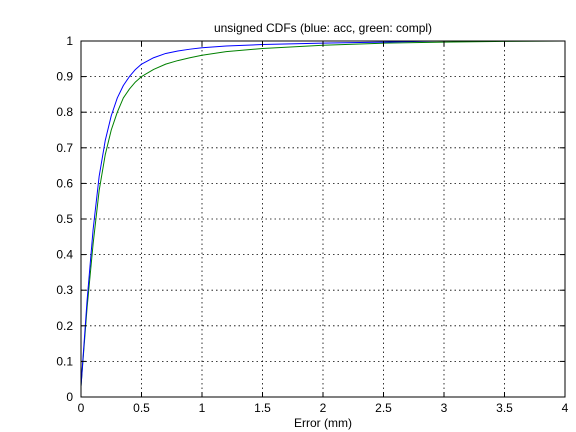  Describe the element at coordinates (81, 408) in the screenshot. I see `x-tick-label: 0` at that location.